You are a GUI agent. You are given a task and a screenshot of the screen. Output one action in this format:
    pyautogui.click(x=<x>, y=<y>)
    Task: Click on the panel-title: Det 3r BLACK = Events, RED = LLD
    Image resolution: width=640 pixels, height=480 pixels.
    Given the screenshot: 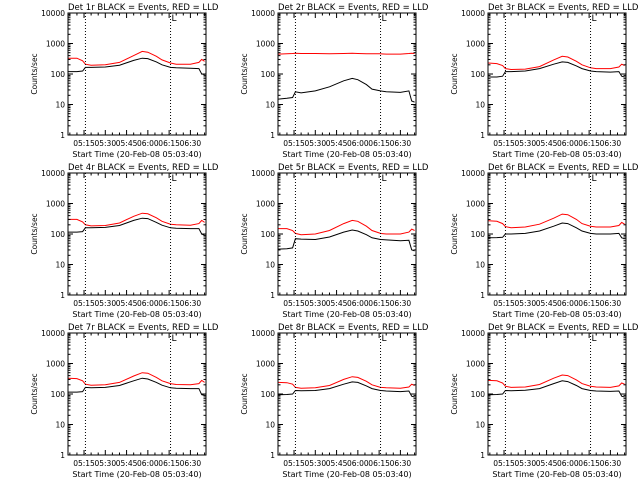 What is the action you would take?
    pyautogui.click(x=563, y=8)
    